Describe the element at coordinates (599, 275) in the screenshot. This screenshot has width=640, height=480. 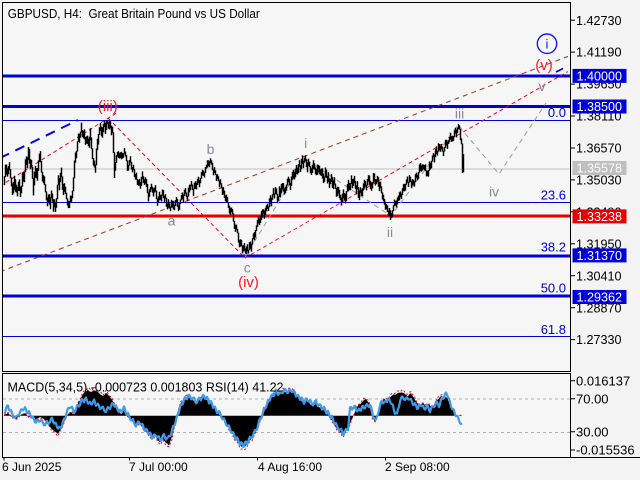
I see `svg-text: 1.30410` at that location.